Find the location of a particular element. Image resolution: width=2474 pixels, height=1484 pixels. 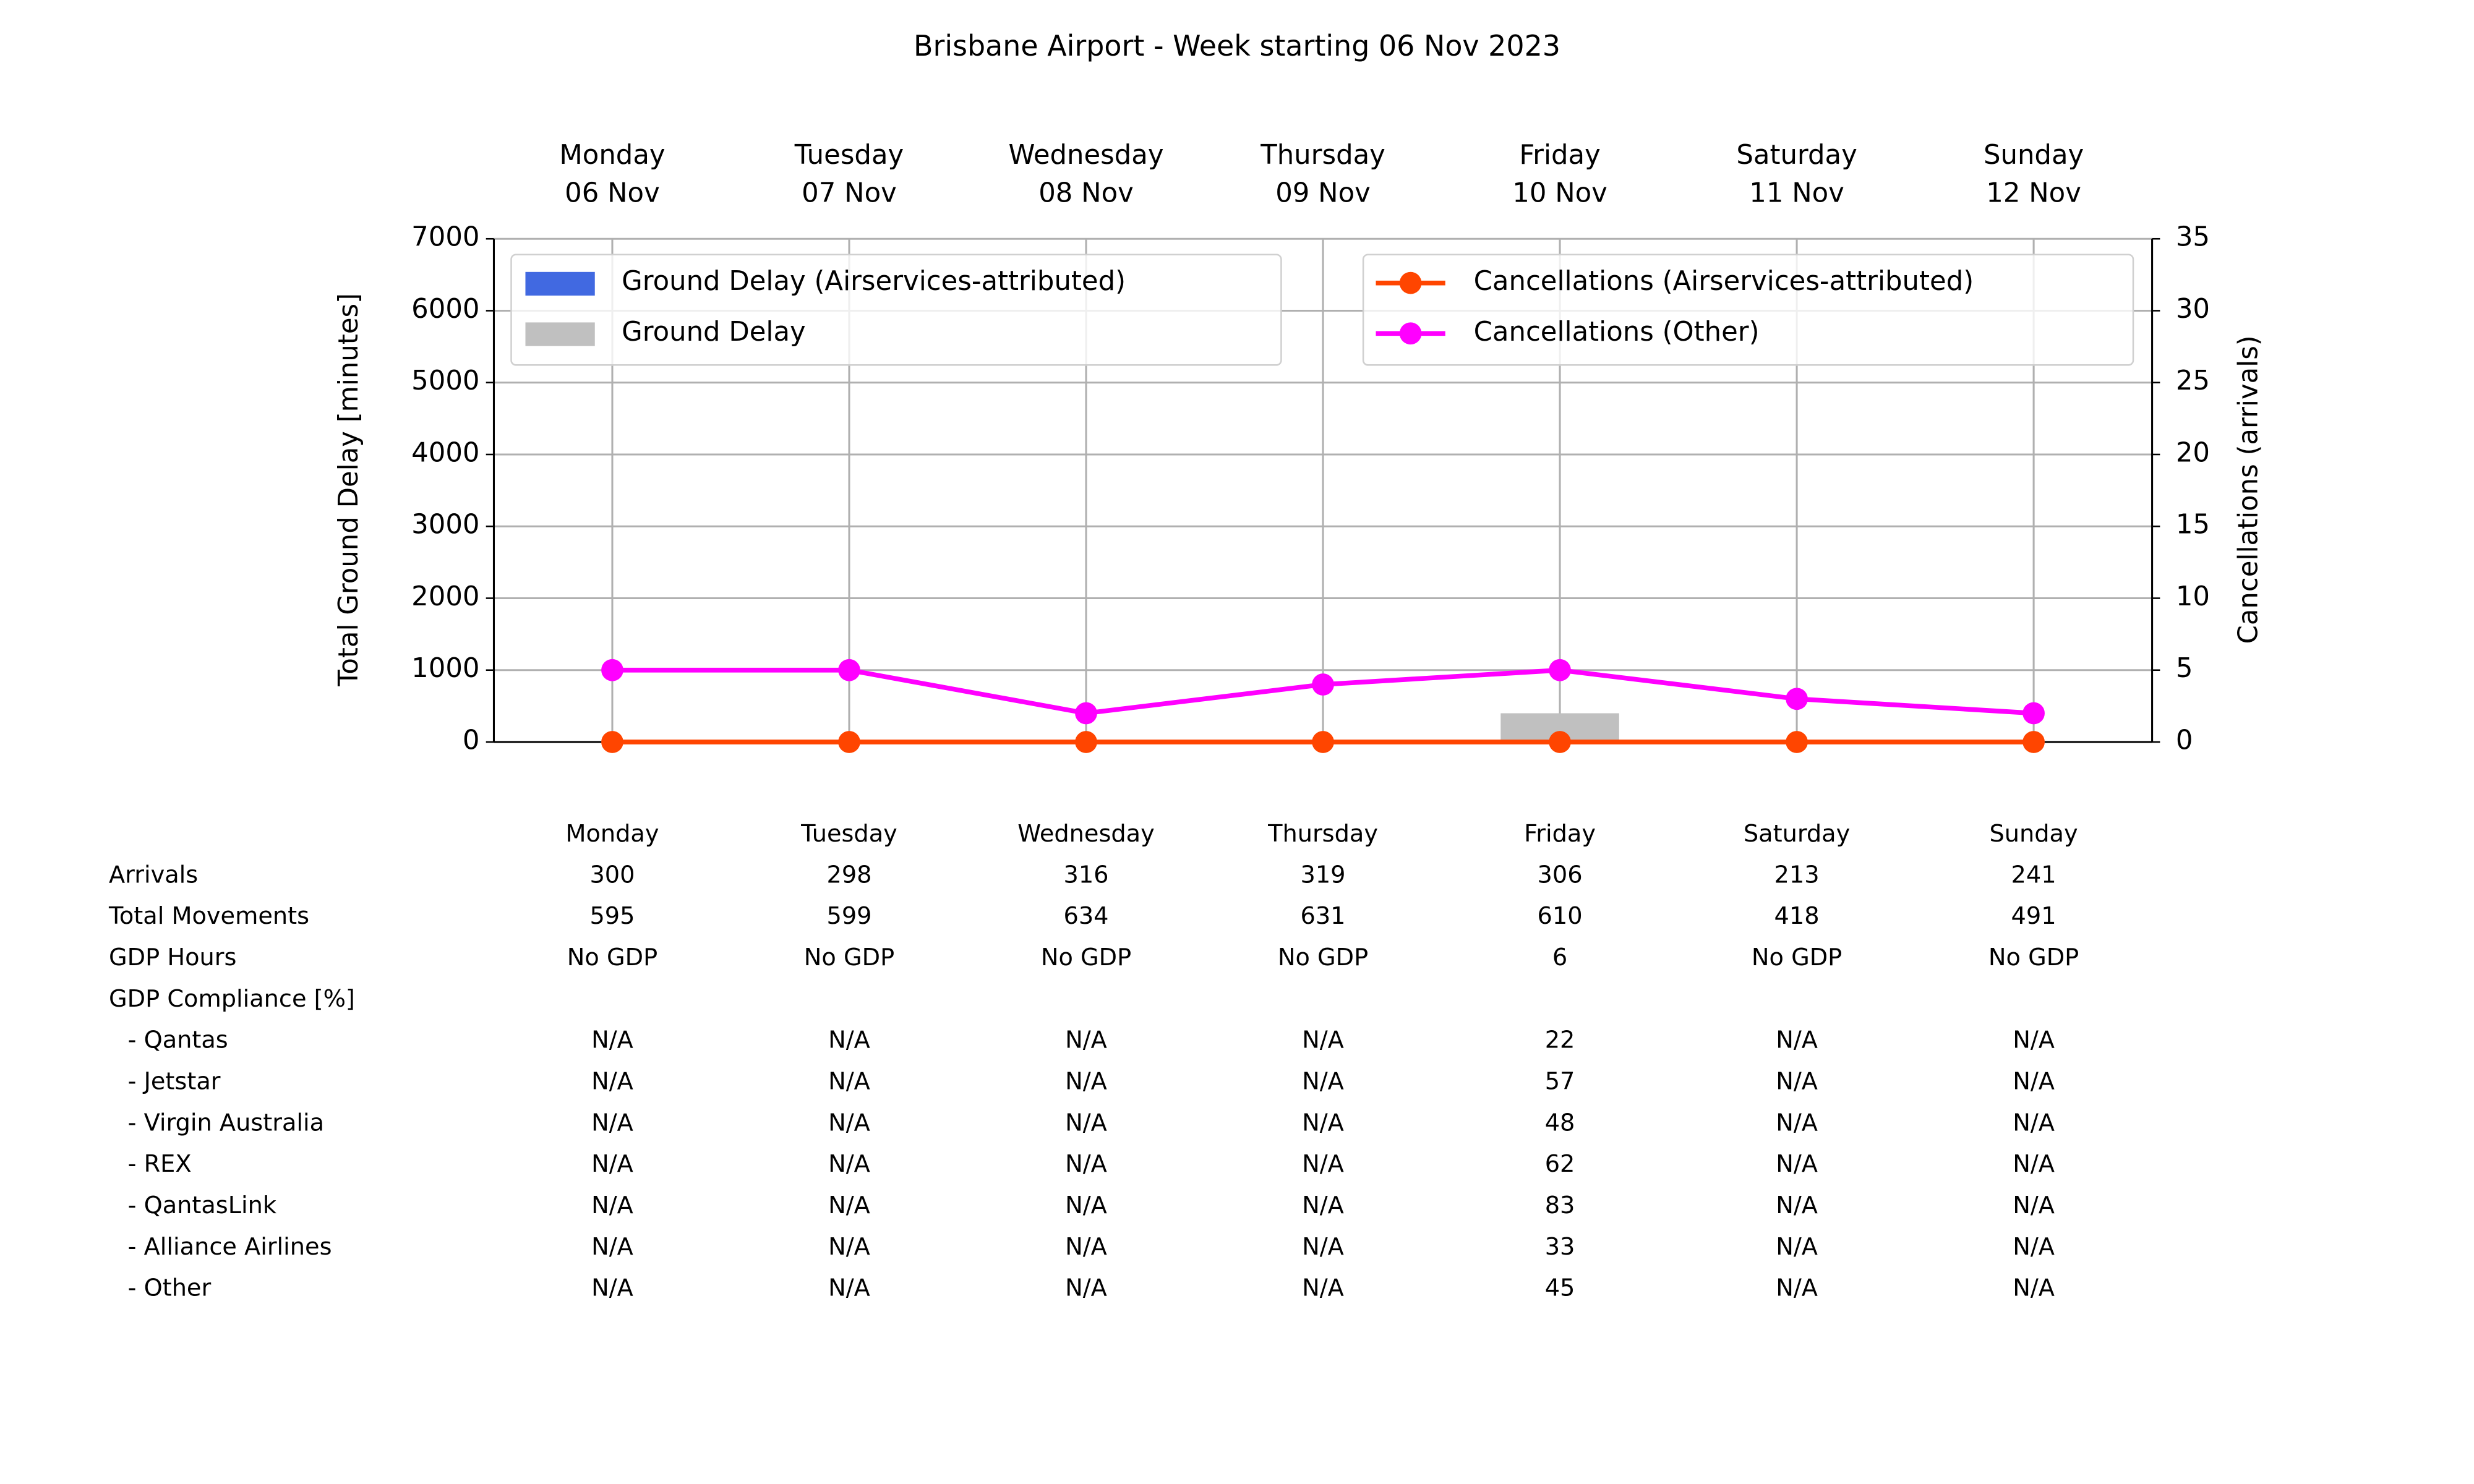

table-row-label: Total Movements is located at coordinates (208, 916).